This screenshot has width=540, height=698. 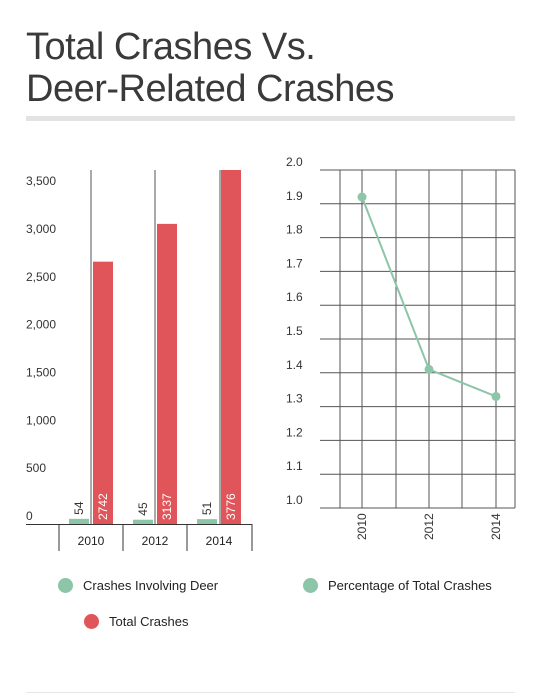 What do you see at coordinates (41, 420) in the screenshot?
I see `bar-y-tick-label: 1,000` at bounding box center [41, 420].